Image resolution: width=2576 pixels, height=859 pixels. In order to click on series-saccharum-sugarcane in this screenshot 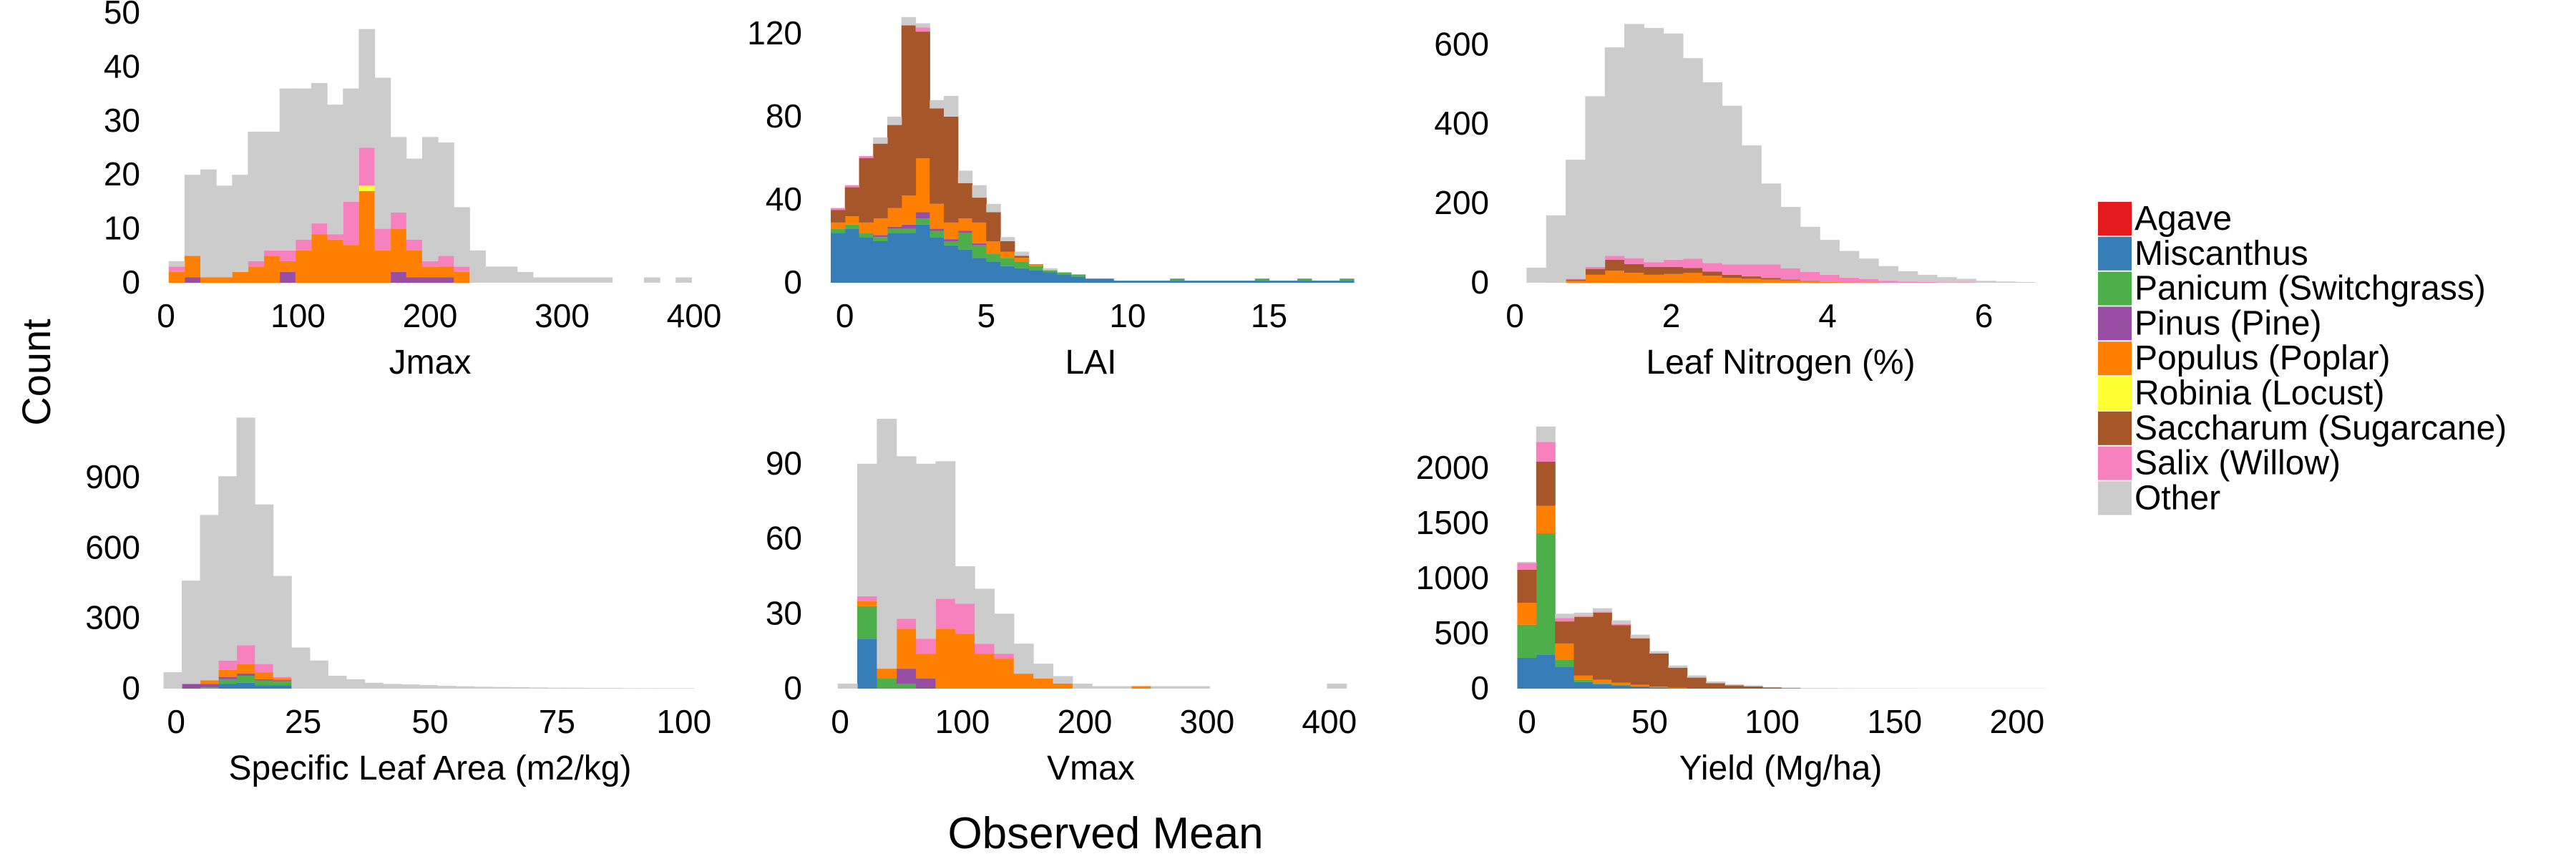, I will do `click(930, 141)`.